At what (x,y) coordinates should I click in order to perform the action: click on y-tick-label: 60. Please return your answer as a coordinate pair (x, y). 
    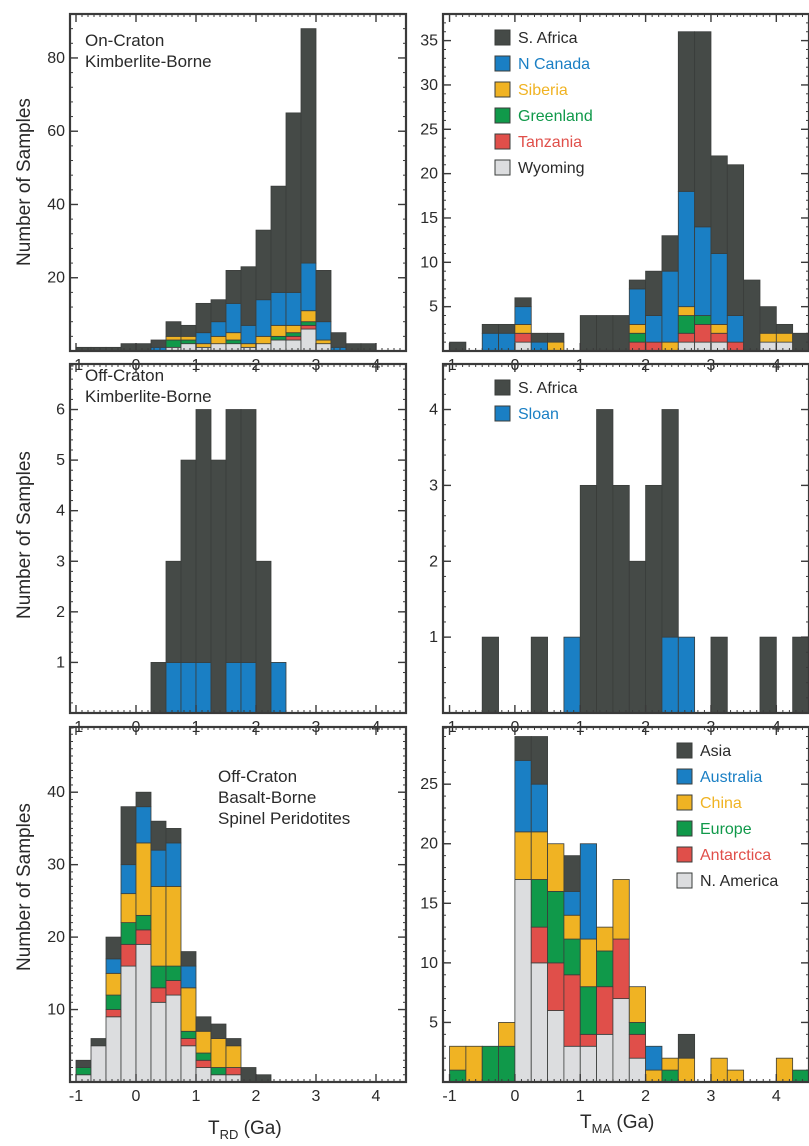
    Looking at the image, I should click on (56, 131).